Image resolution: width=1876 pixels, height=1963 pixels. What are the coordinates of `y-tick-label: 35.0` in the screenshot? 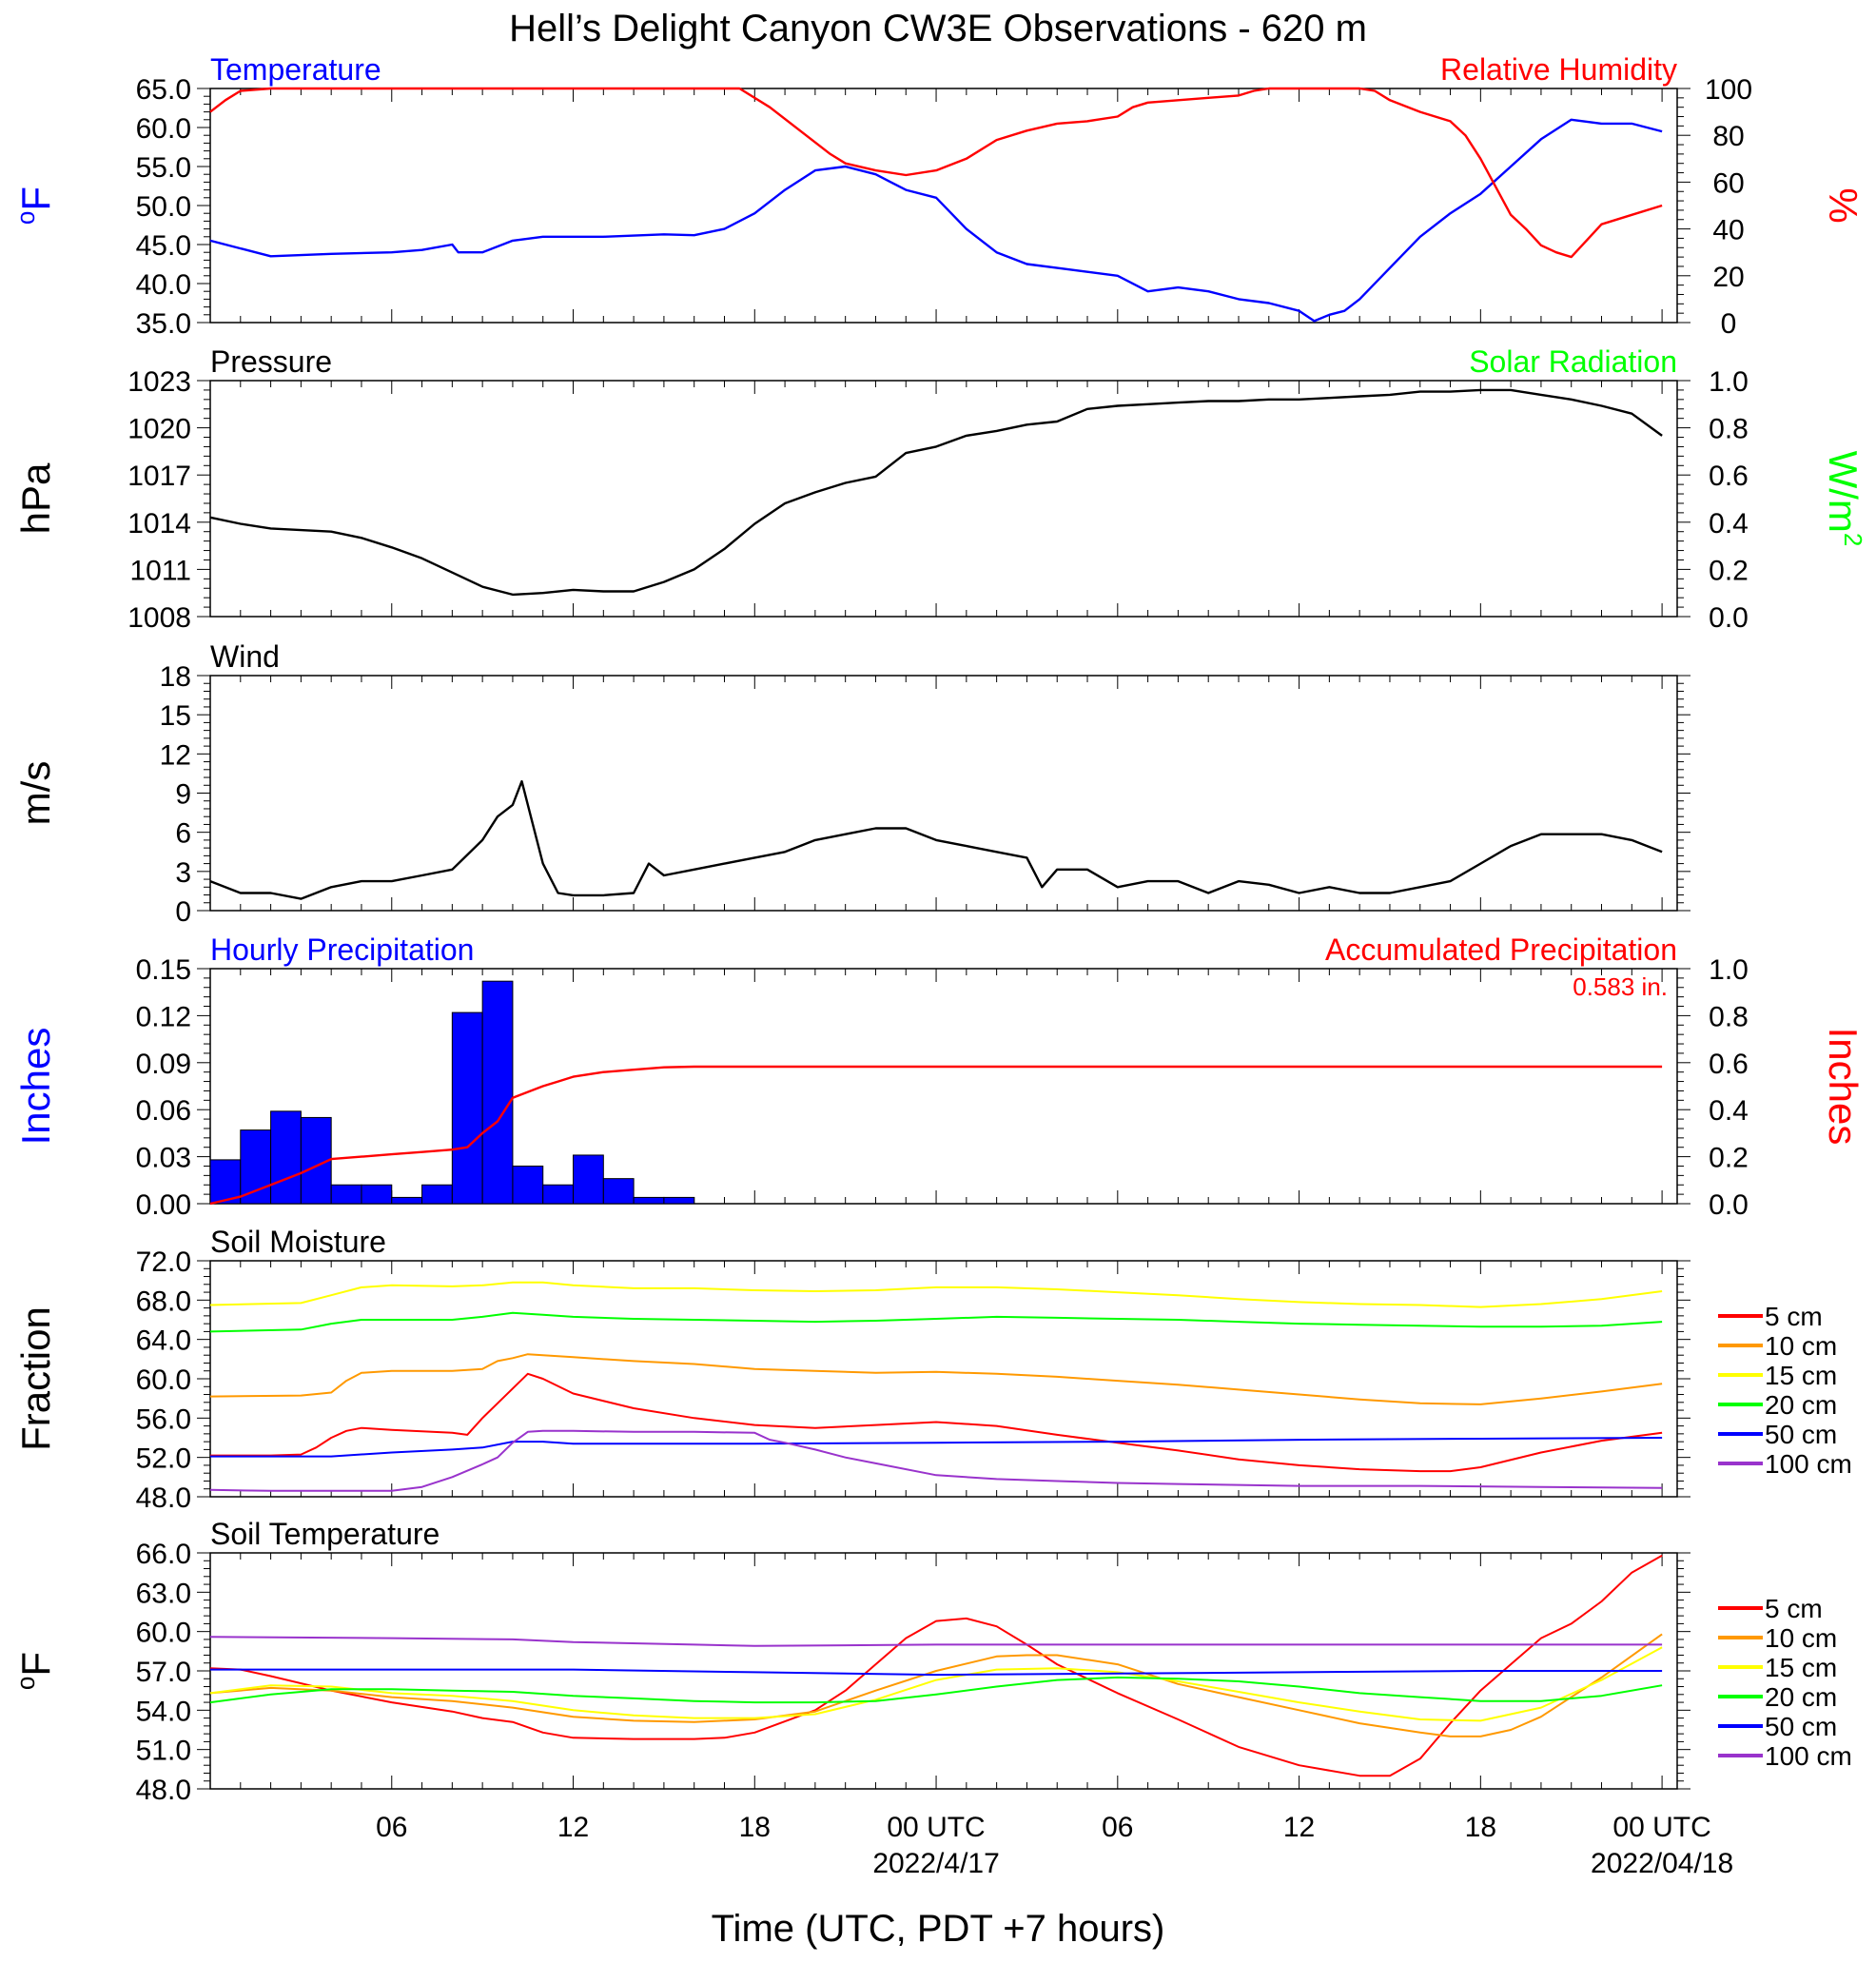 It's located at (163, 324).